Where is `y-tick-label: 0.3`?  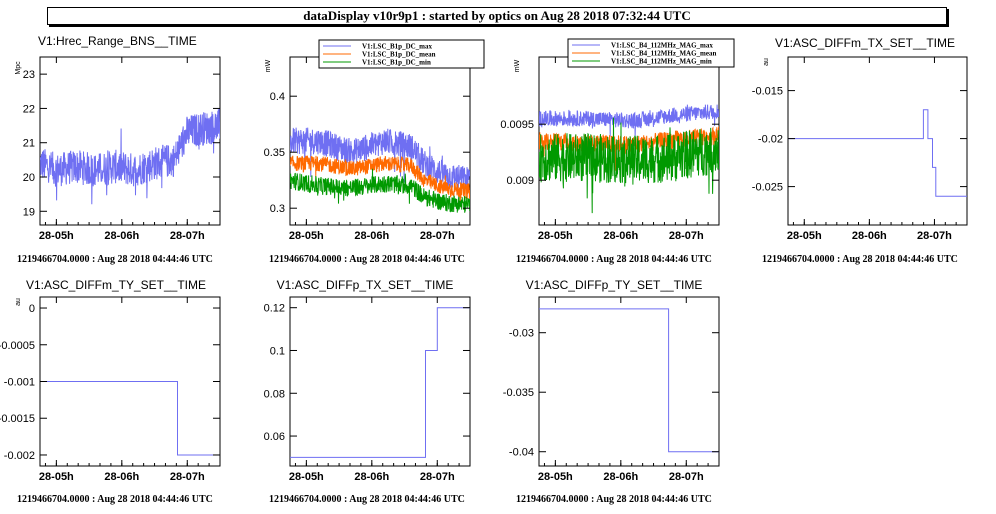
y-tick-label: 0.3 is located at coordinates (277, 209).